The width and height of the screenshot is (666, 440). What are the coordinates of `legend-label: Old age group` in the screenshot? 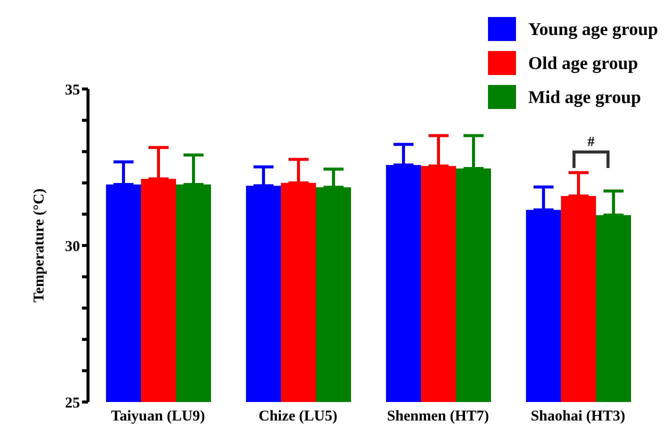 It's located at (583, 63).